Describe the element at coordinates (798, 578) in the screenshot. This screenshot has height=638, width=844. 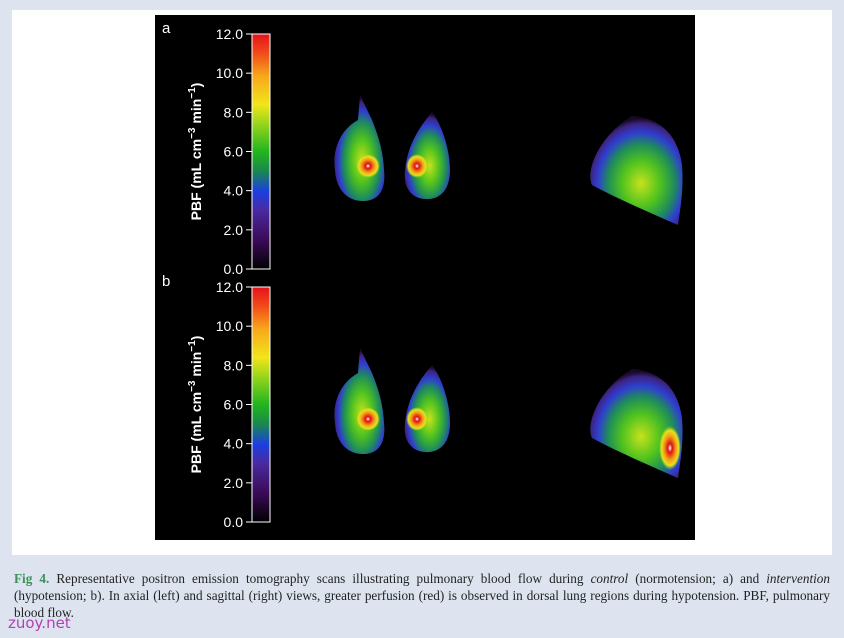
I see `caption-emphasis: intervention` at that location.